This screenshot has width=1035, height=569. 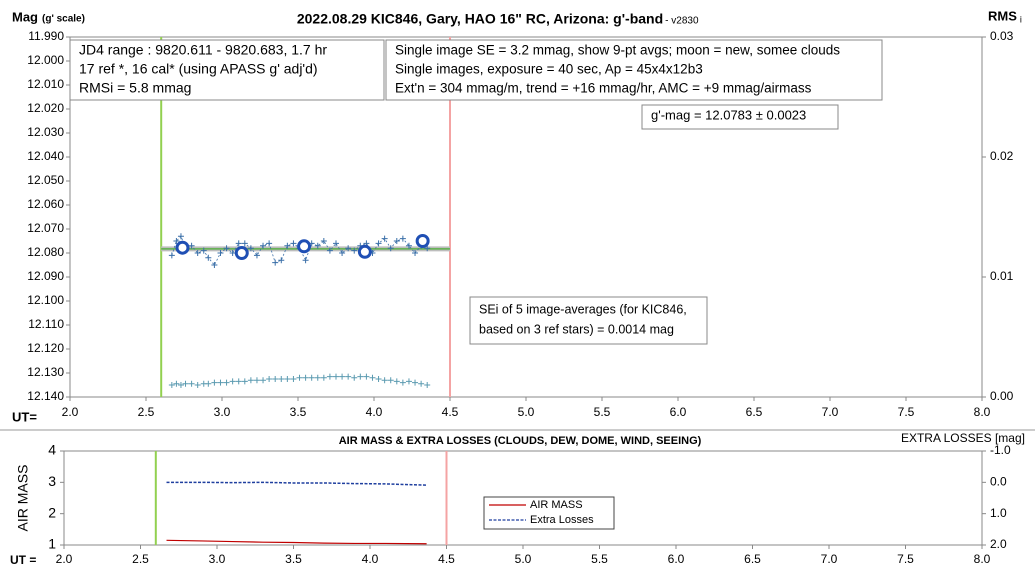 I want to click on y2-tick-label: 1.0, so click(x=998, y=513).